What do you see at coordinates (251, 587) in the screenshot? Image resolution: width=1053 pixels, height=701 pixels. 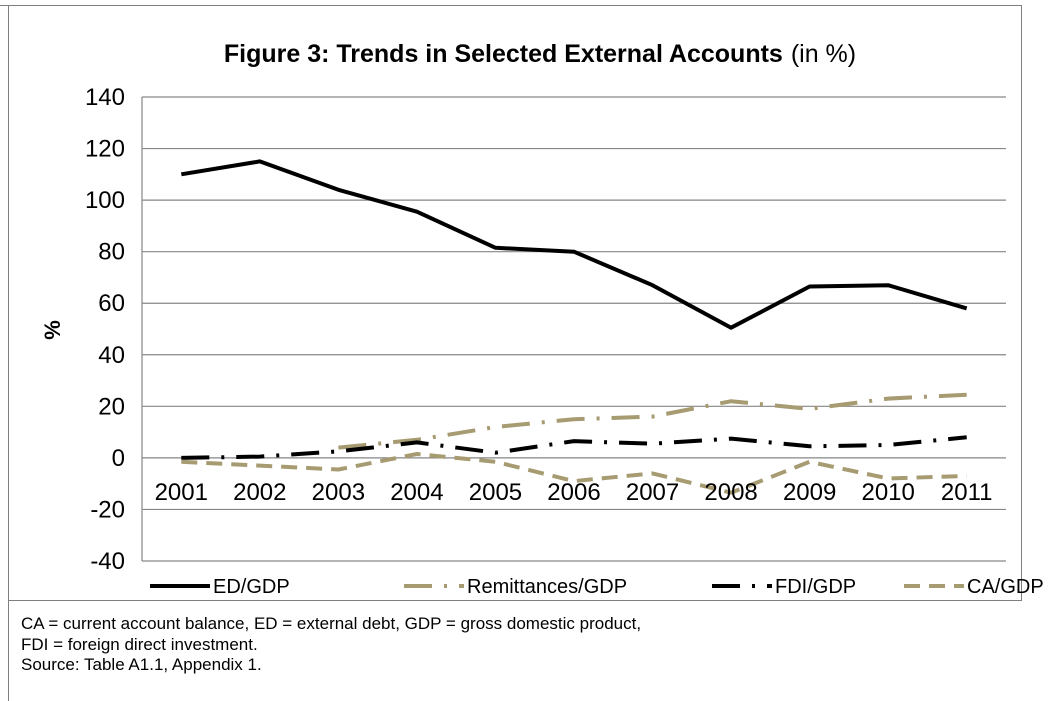 I see `legend-label-ed-gdp: ED/GDP` at bounding box center [251, 587].